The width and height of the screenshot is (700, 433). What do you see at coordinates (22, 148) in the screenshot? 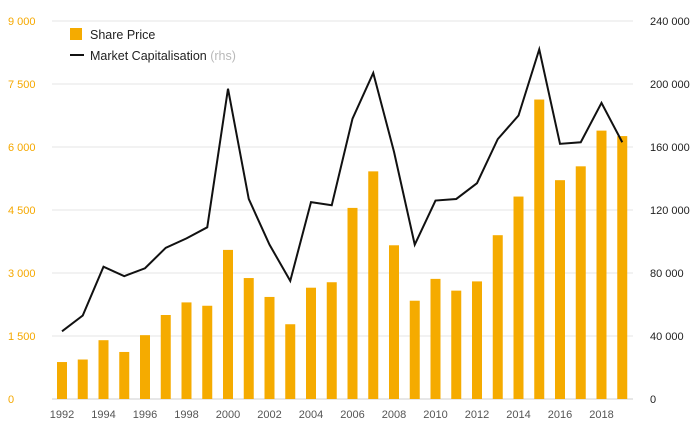
I see `left-axis-tick-label: 6 000` at bounding box center [22, 148].